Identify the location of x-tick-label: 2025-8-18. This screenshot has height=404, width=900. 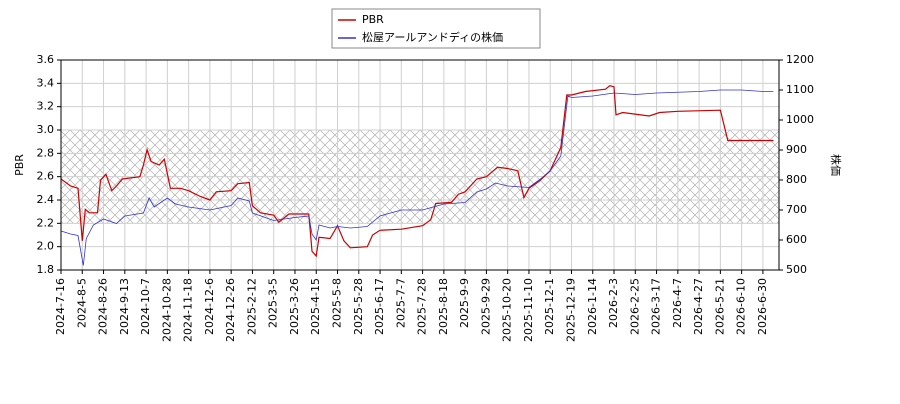
(443, 306).